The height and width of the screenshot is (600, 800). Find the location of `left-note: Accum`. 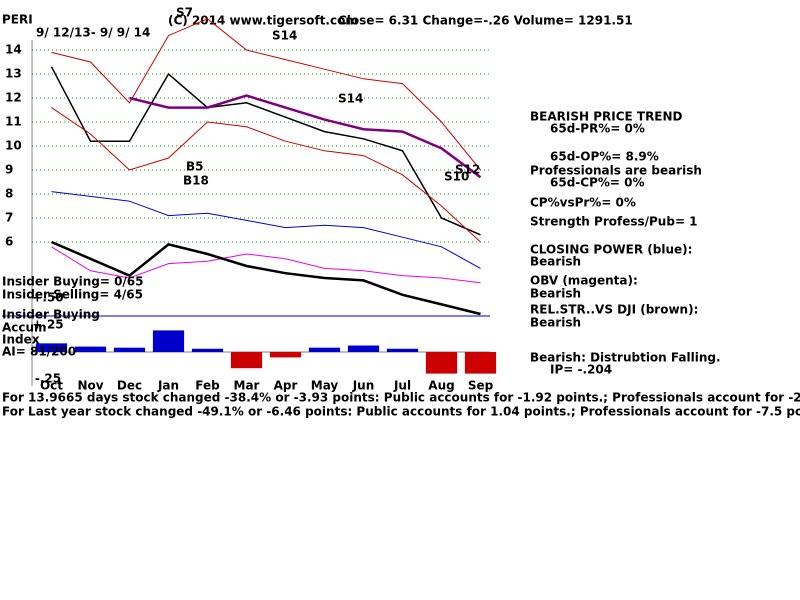

left-note: Accum is located at coordinates (24, 328).